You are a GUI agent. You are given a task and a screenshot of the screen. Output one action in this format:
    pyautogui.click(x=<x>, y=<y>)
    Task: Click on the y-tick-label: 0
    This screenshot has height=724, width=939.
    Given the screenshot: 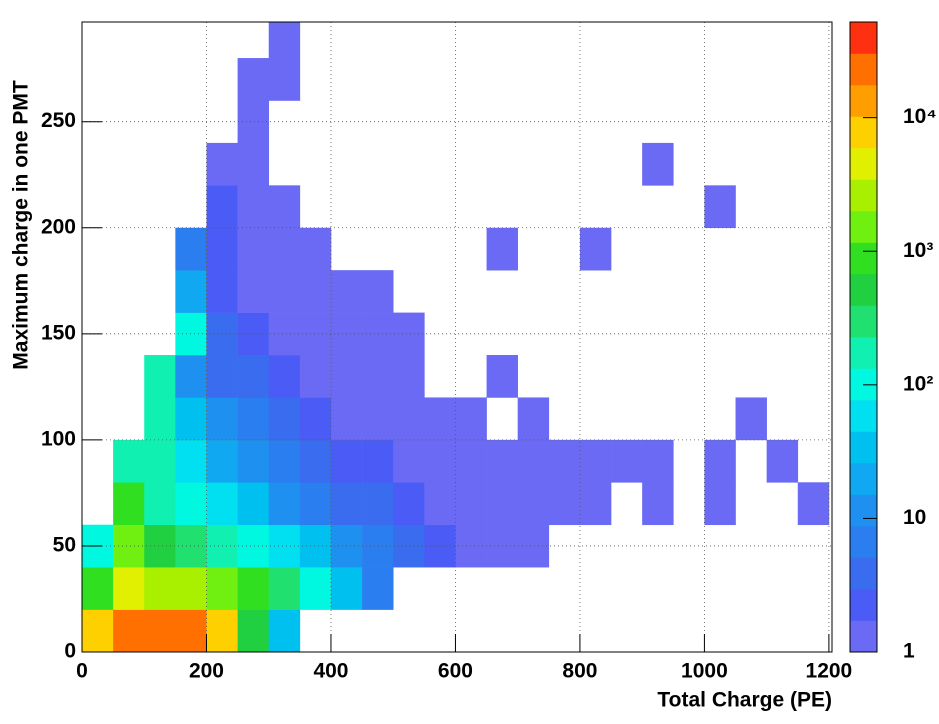 What is the action you would take?
    pyautogui.click(x=70, y=651)
    